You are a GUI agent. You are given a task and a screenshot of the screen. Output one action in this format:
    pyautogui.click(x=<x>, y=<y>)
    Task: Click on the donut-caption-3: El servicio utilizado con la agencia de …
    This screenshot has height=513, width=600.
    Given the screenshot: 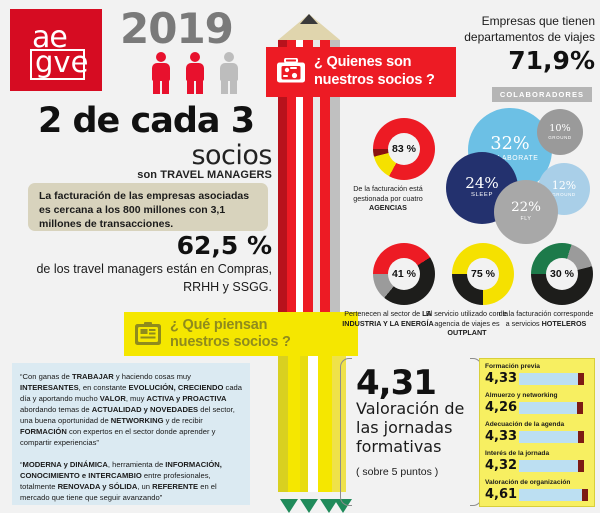 What is the action you would take?
    pyautogui.click(x=467, y=323)
    